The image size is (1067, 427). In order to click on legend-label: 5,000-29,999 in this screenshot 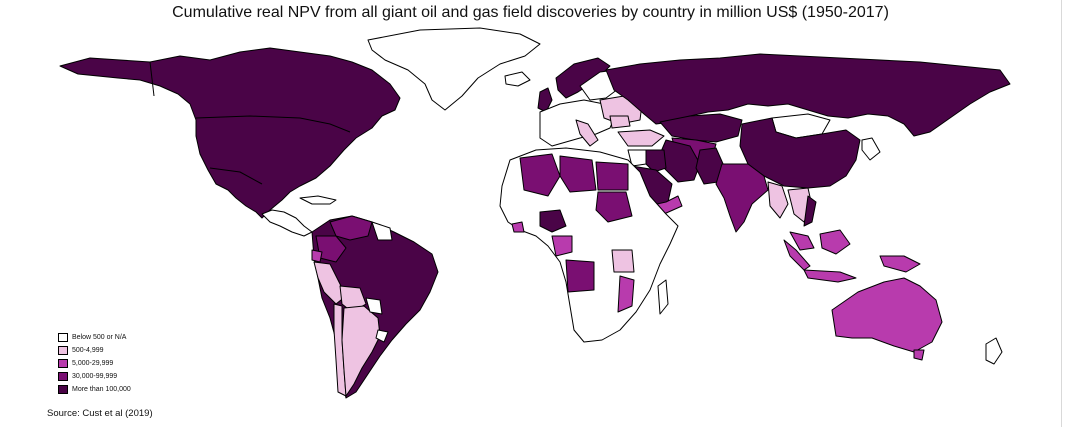, I will do `click(93, 363)`.